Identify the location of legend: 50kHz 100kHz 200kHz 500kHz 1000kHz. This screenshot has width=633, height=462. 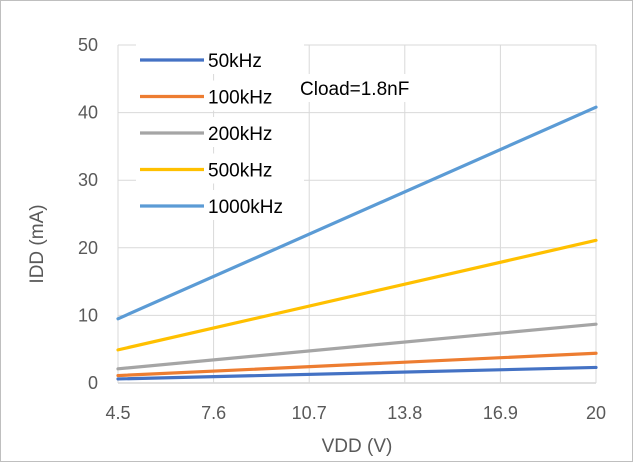
(220, 132).